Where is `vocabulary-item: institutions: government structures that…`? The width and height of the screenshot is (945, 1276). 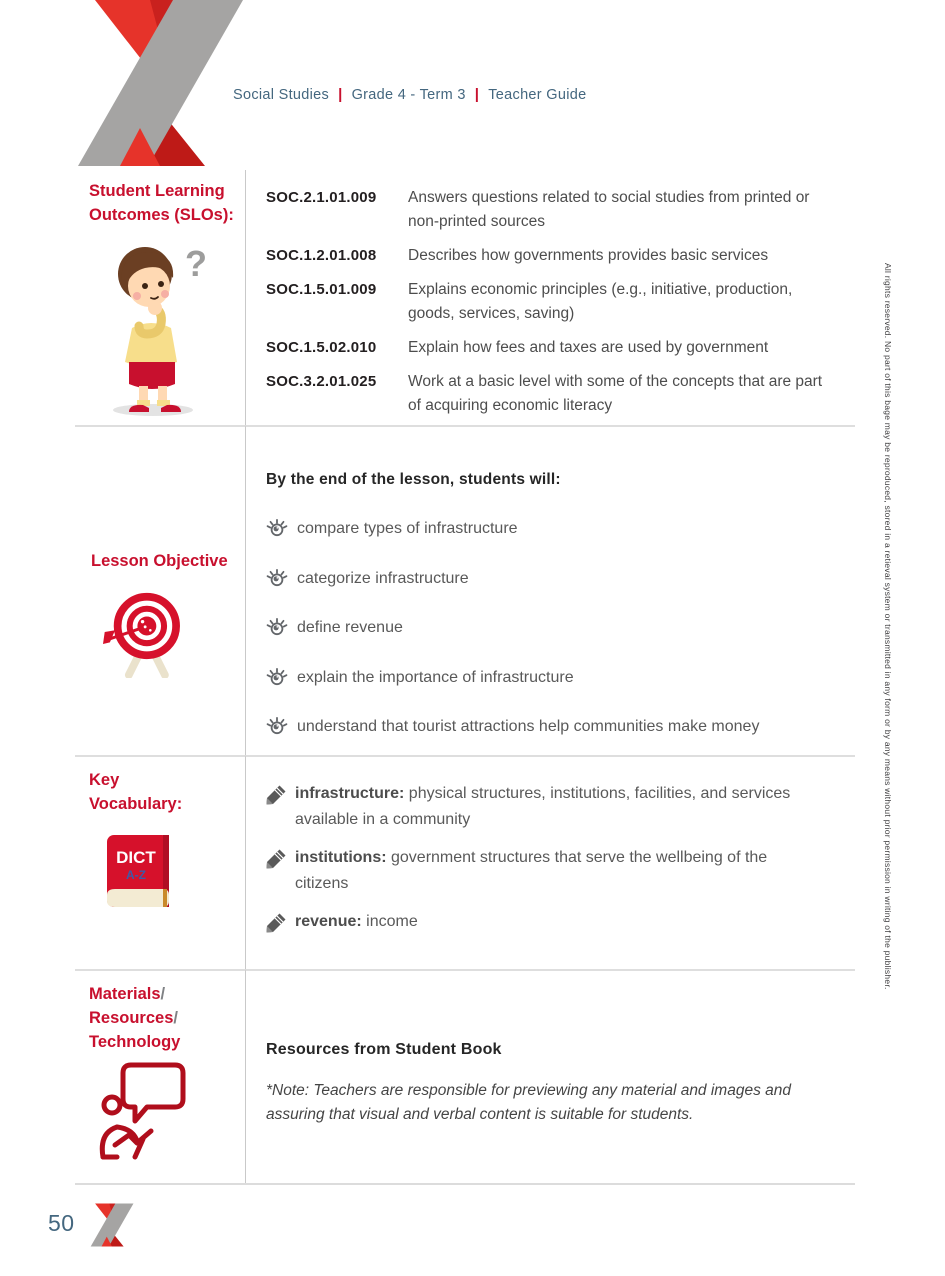
vocabulary-item: institutions: government structures that… is located at coordinates (559, 870).